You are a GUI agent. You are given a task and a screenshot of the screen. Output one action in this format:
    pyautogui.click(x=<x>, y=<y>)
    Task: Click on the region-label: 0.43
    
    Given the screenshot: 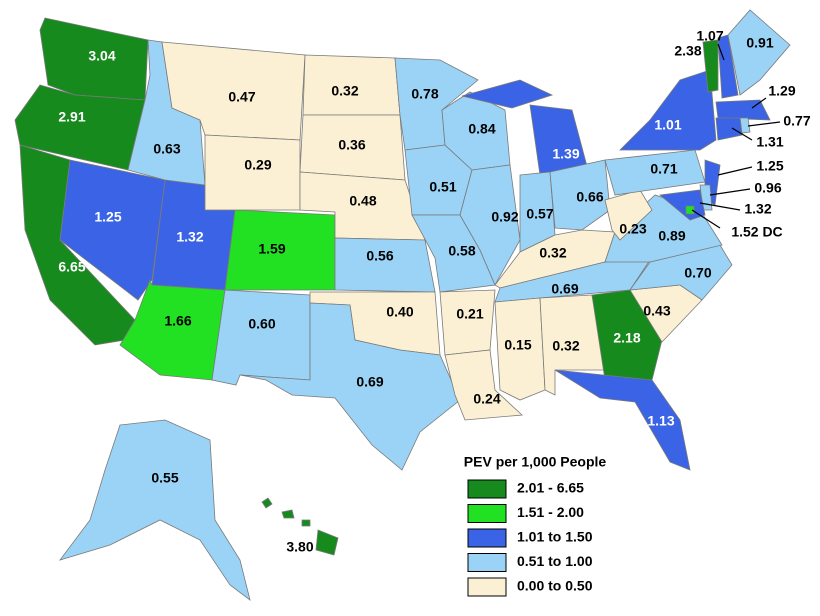 What is the action you would take?
    pyautogui.click(x=656, y=311)
    